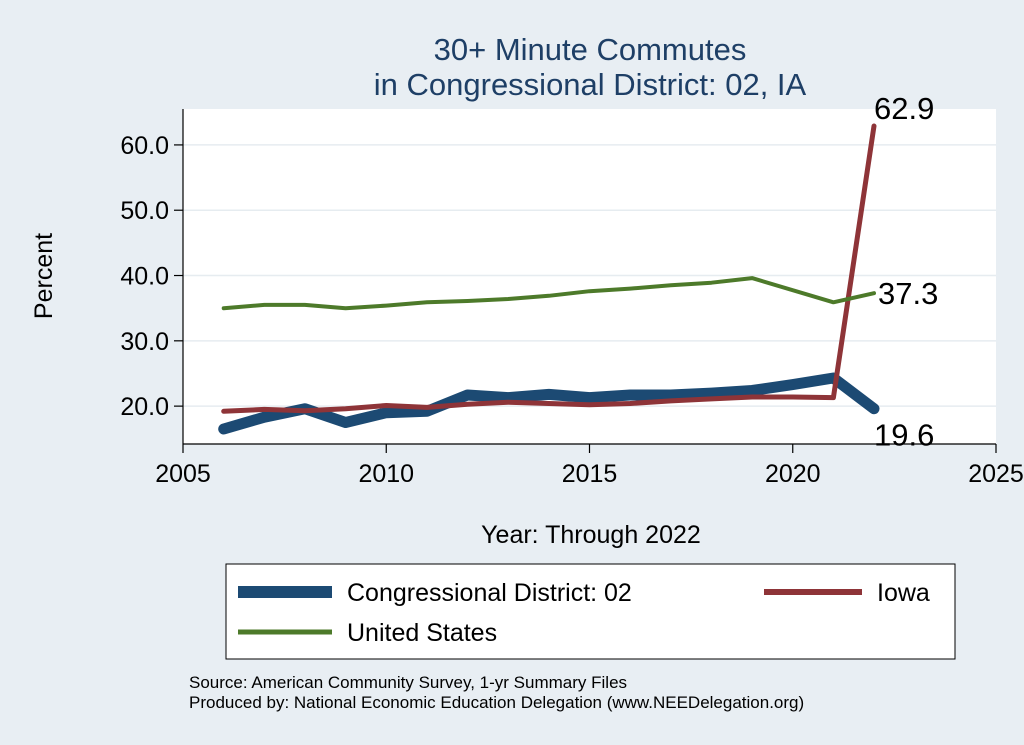  I want to click on end-label-congressional-district: 19.6, so click(904, 435).